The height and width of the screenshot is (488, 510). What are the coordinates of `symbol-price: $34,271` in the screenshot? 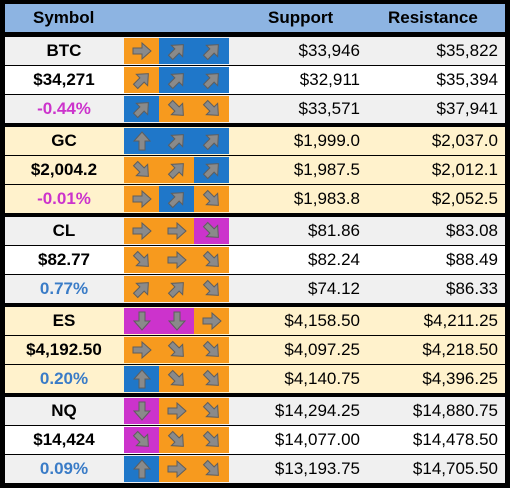 It's located at (64, 79).